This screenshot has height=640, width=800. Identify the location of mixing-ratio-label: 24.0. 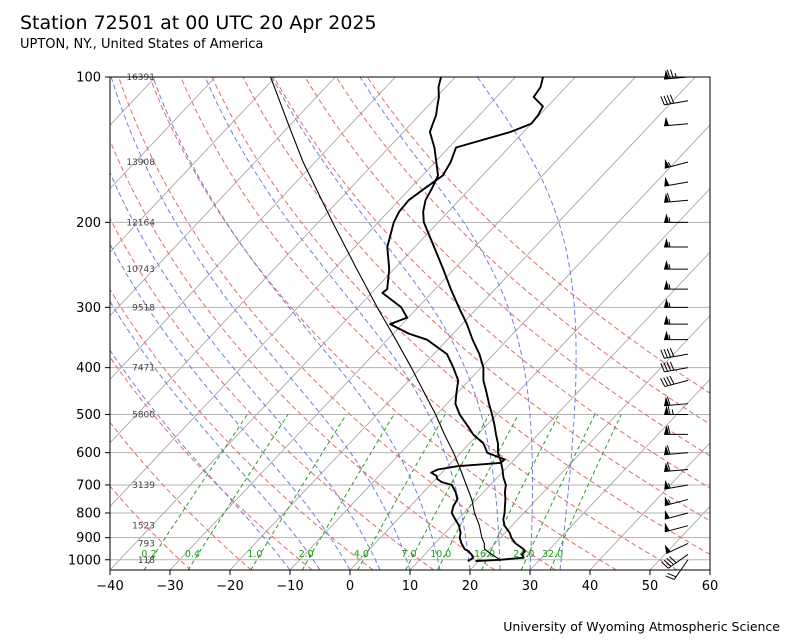
(523, 554).